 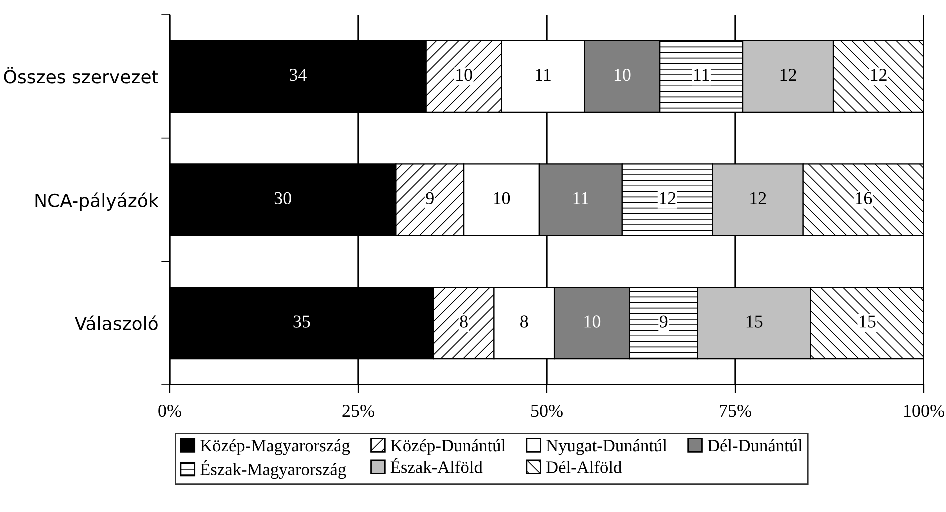 I want to click on x-tick-label: 75%, so click(x=736, y=411).